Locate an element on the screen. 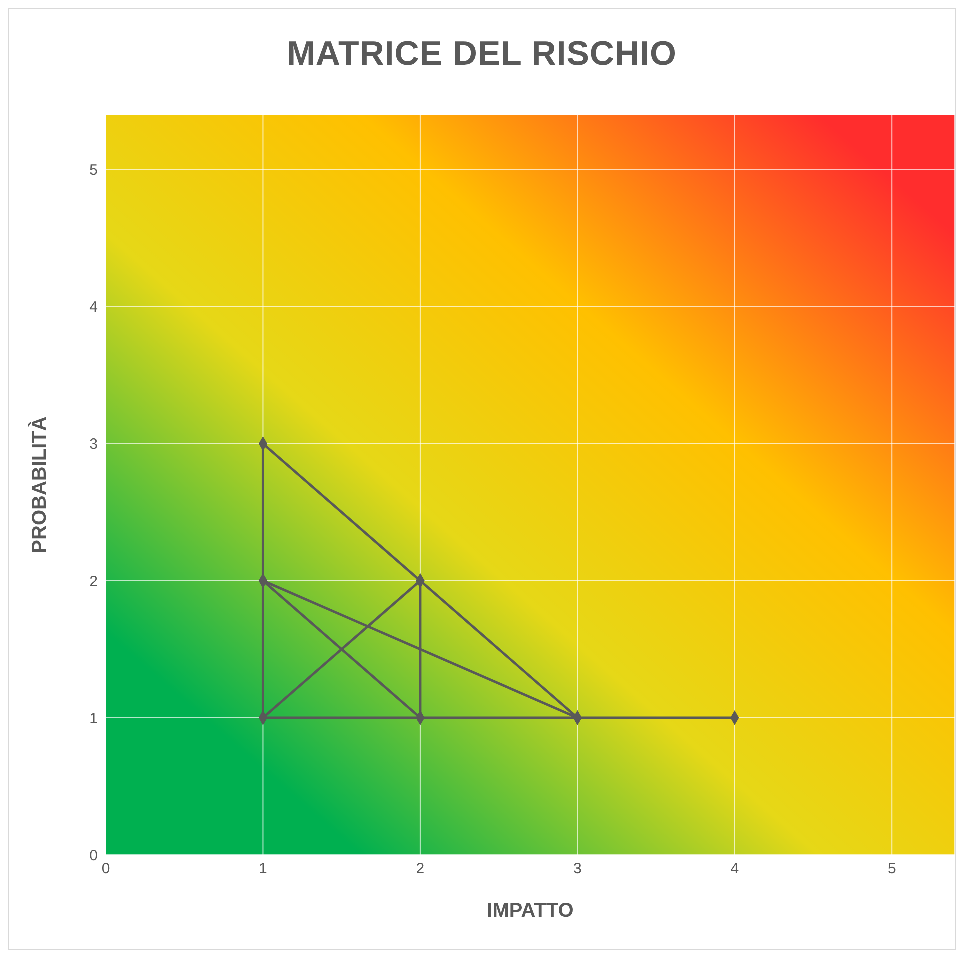 This screenshot has height=963, width=964. x-tick-label: 3 is located at coordinates (577, 869).